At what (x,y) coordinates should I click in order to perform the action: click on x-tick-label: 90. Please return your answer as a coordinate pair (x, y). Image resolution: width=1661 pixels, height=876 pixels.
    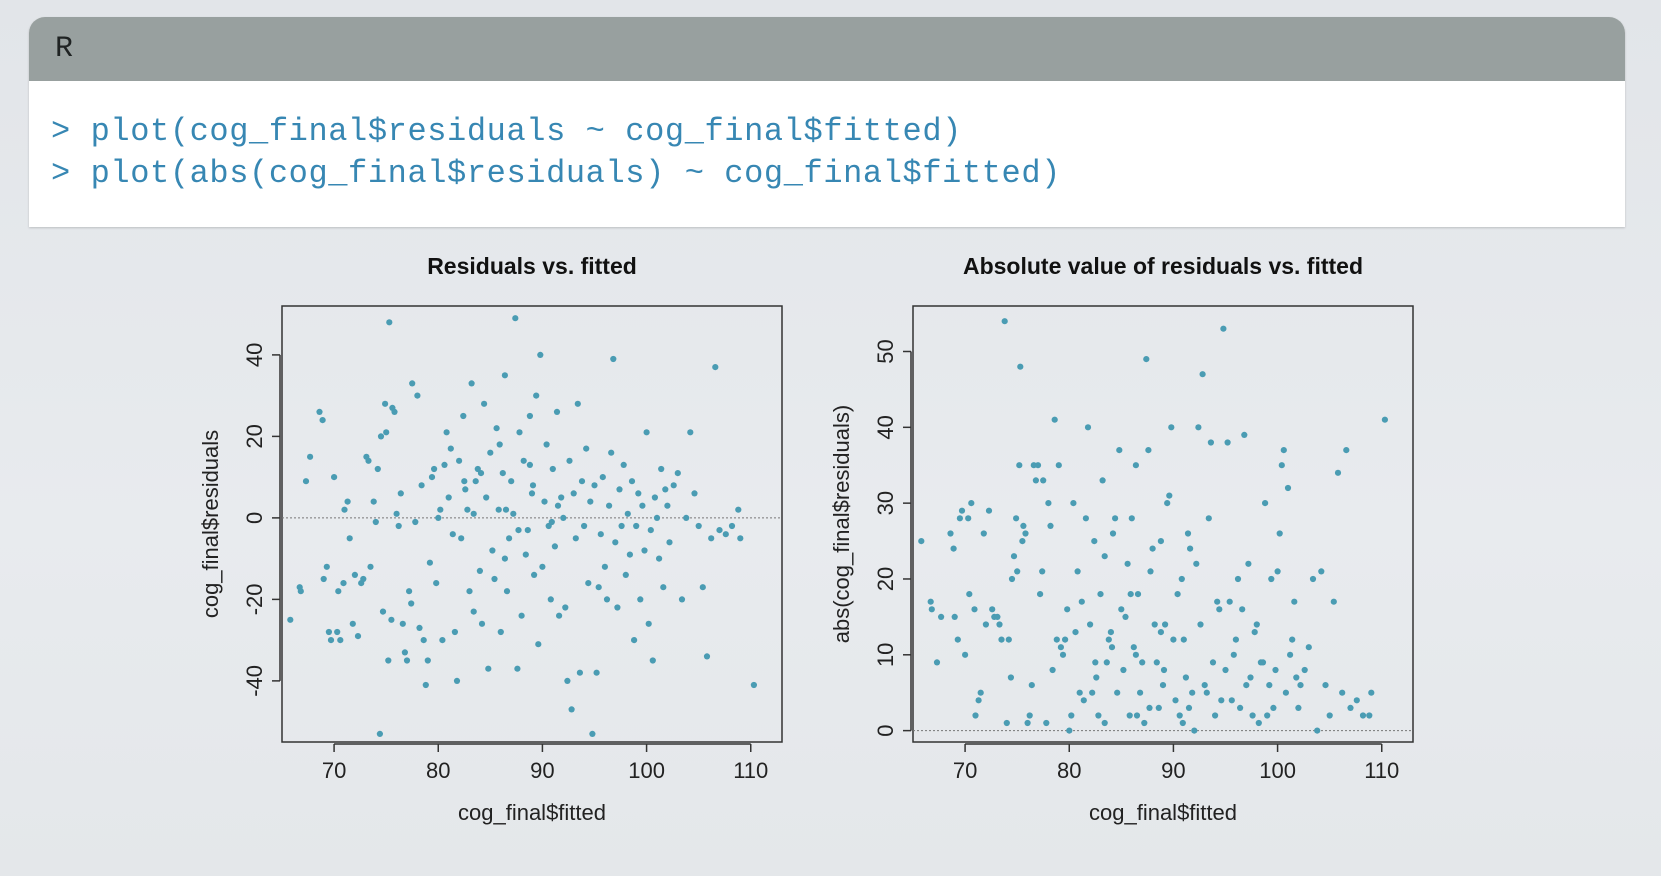
    Looking at the image, I should click on (1173, 770).